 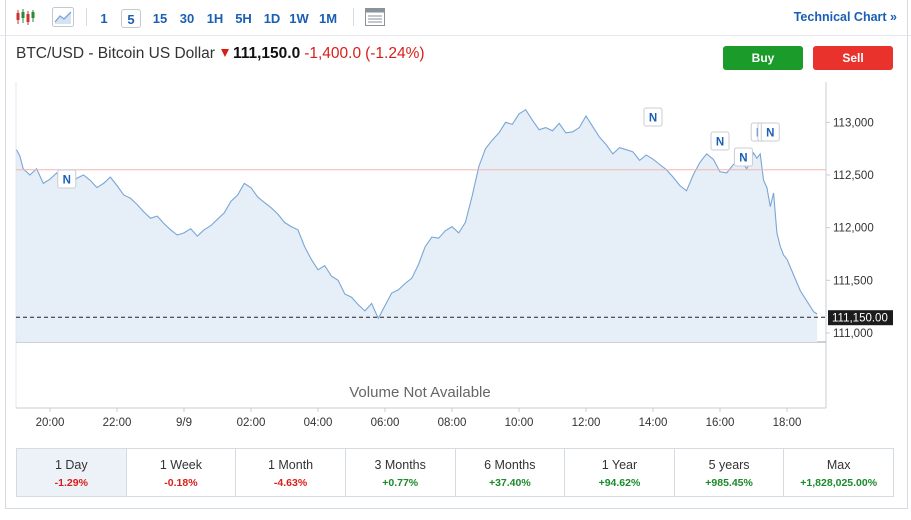 I want to click on period-label: 1 Month, so click(x=290, y=465).